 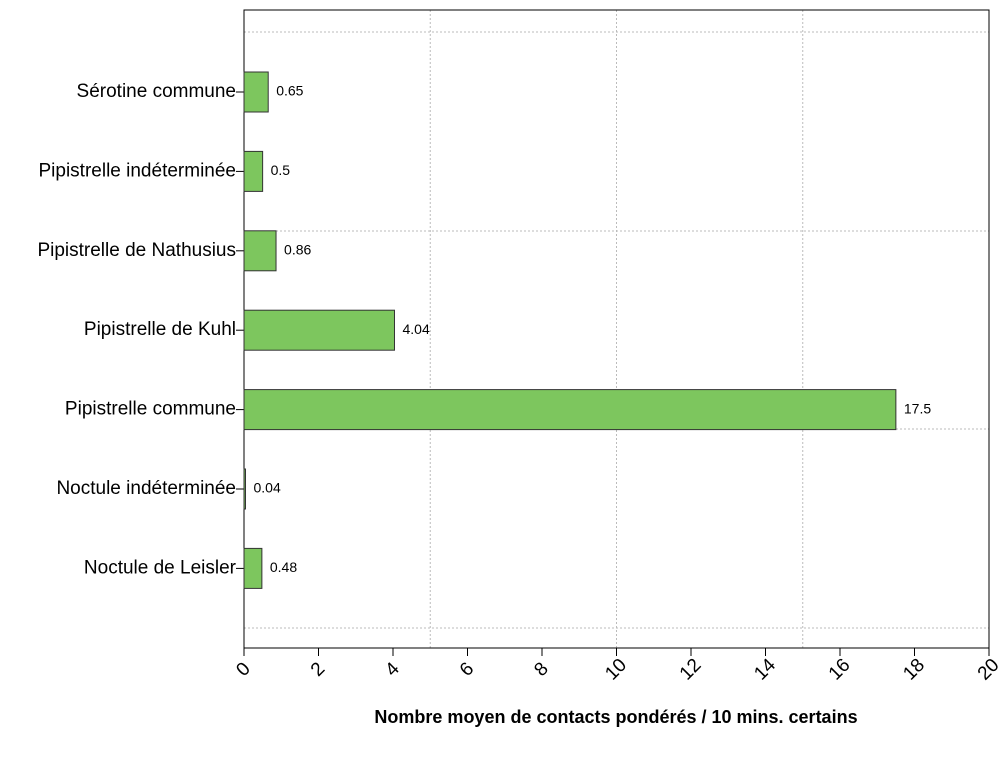 I want to click on x-tick-label: 0, so click(x=243, y=669).